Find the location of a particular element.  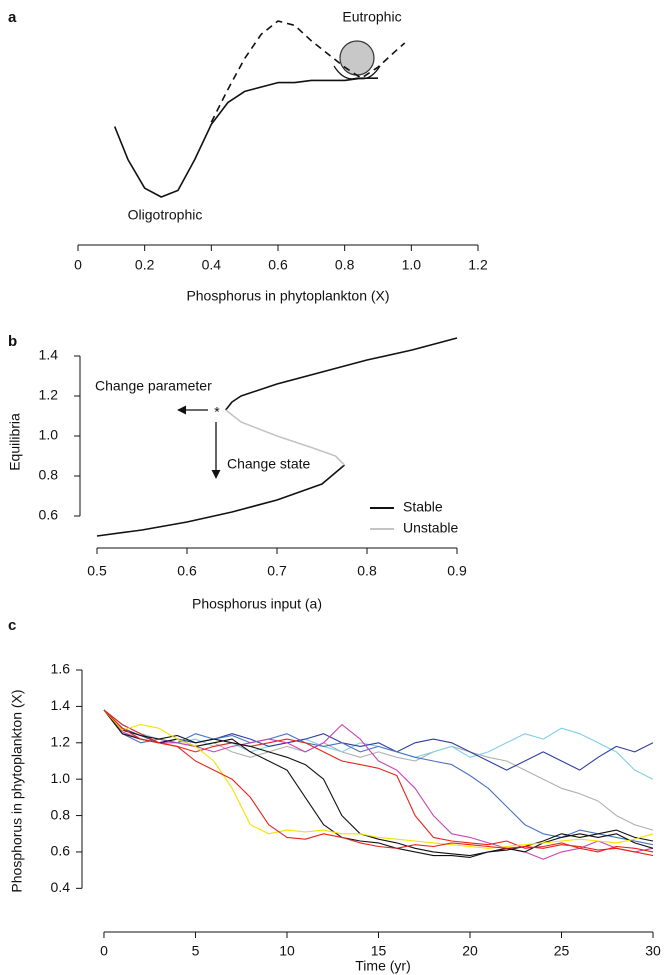

x-tick-label: 0.5 is located at coordinates (97, 571).